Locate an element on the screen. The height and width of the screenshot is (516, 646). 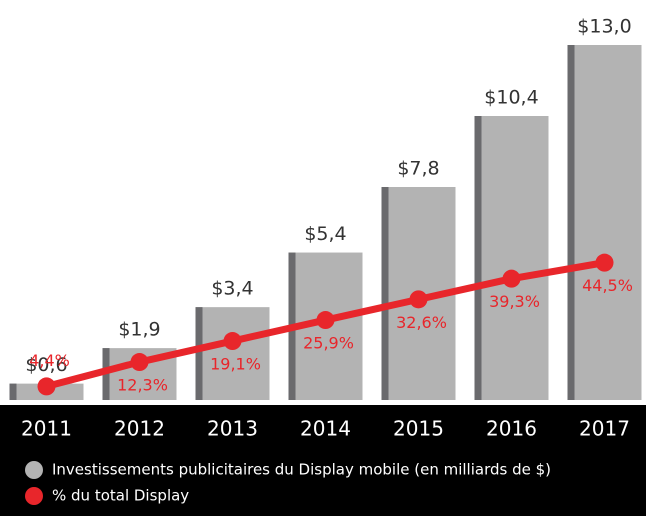
bar-value-label: $1,9 is located at coordinates (139, 330).